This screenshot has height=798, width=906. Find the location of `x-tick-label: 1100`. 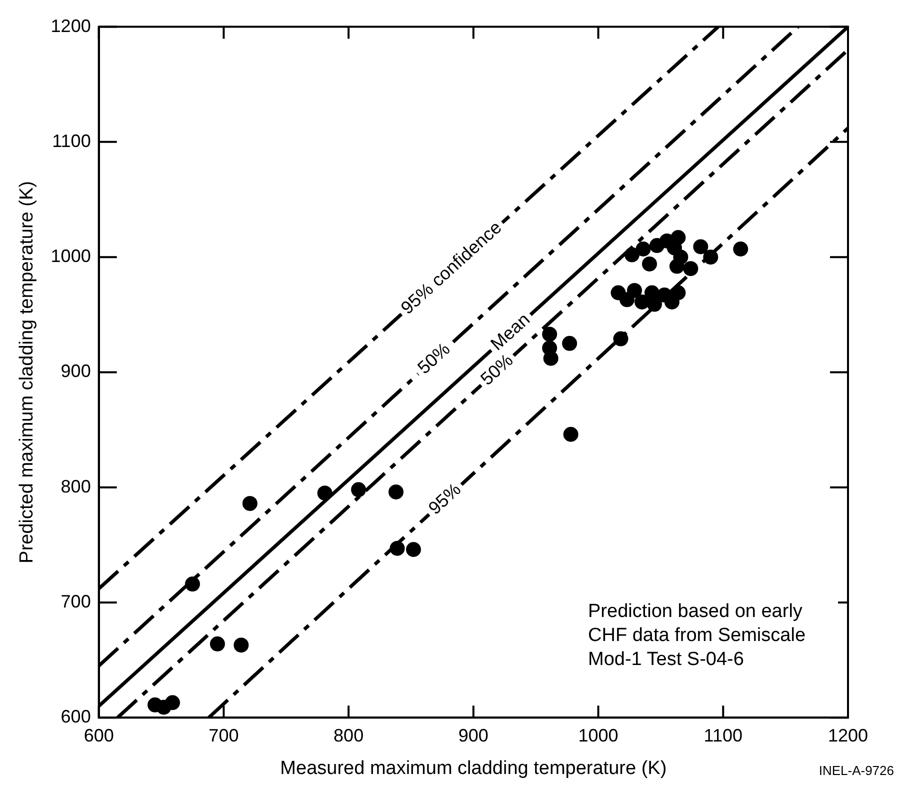

x-tick-label: 1100 is located at coordinates (723, 735).